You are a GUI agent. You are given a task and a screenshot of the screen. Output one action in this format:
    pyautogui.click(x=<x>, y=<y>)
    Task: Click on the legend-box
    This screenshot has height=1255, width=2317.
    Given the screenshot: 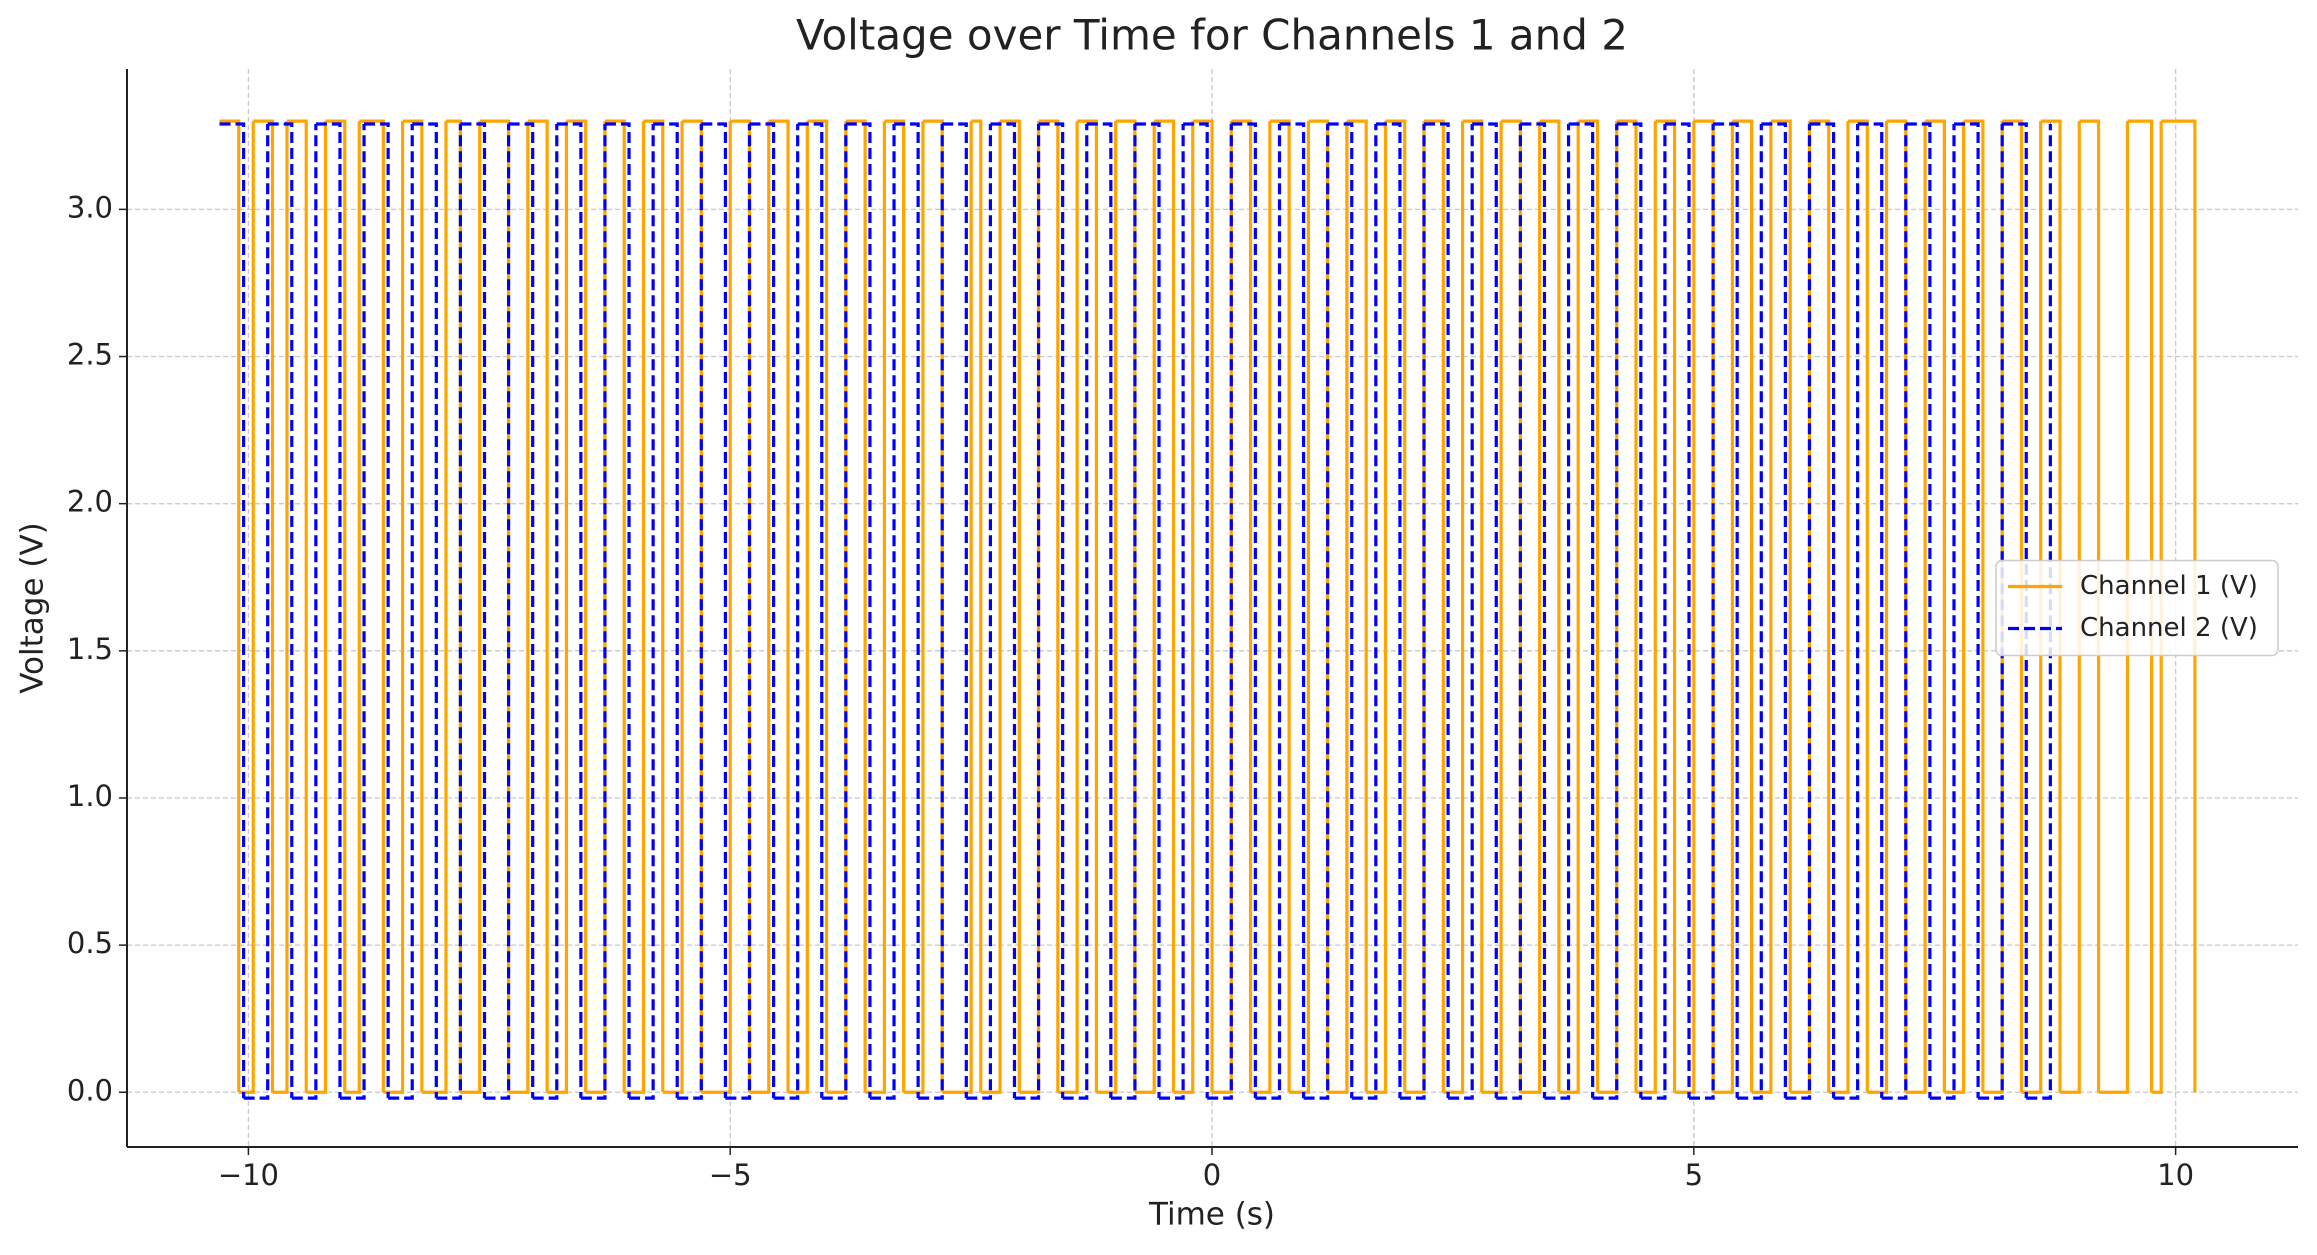 What is the action you would take?
    pyautogui.click(x=2137, y=608)
    